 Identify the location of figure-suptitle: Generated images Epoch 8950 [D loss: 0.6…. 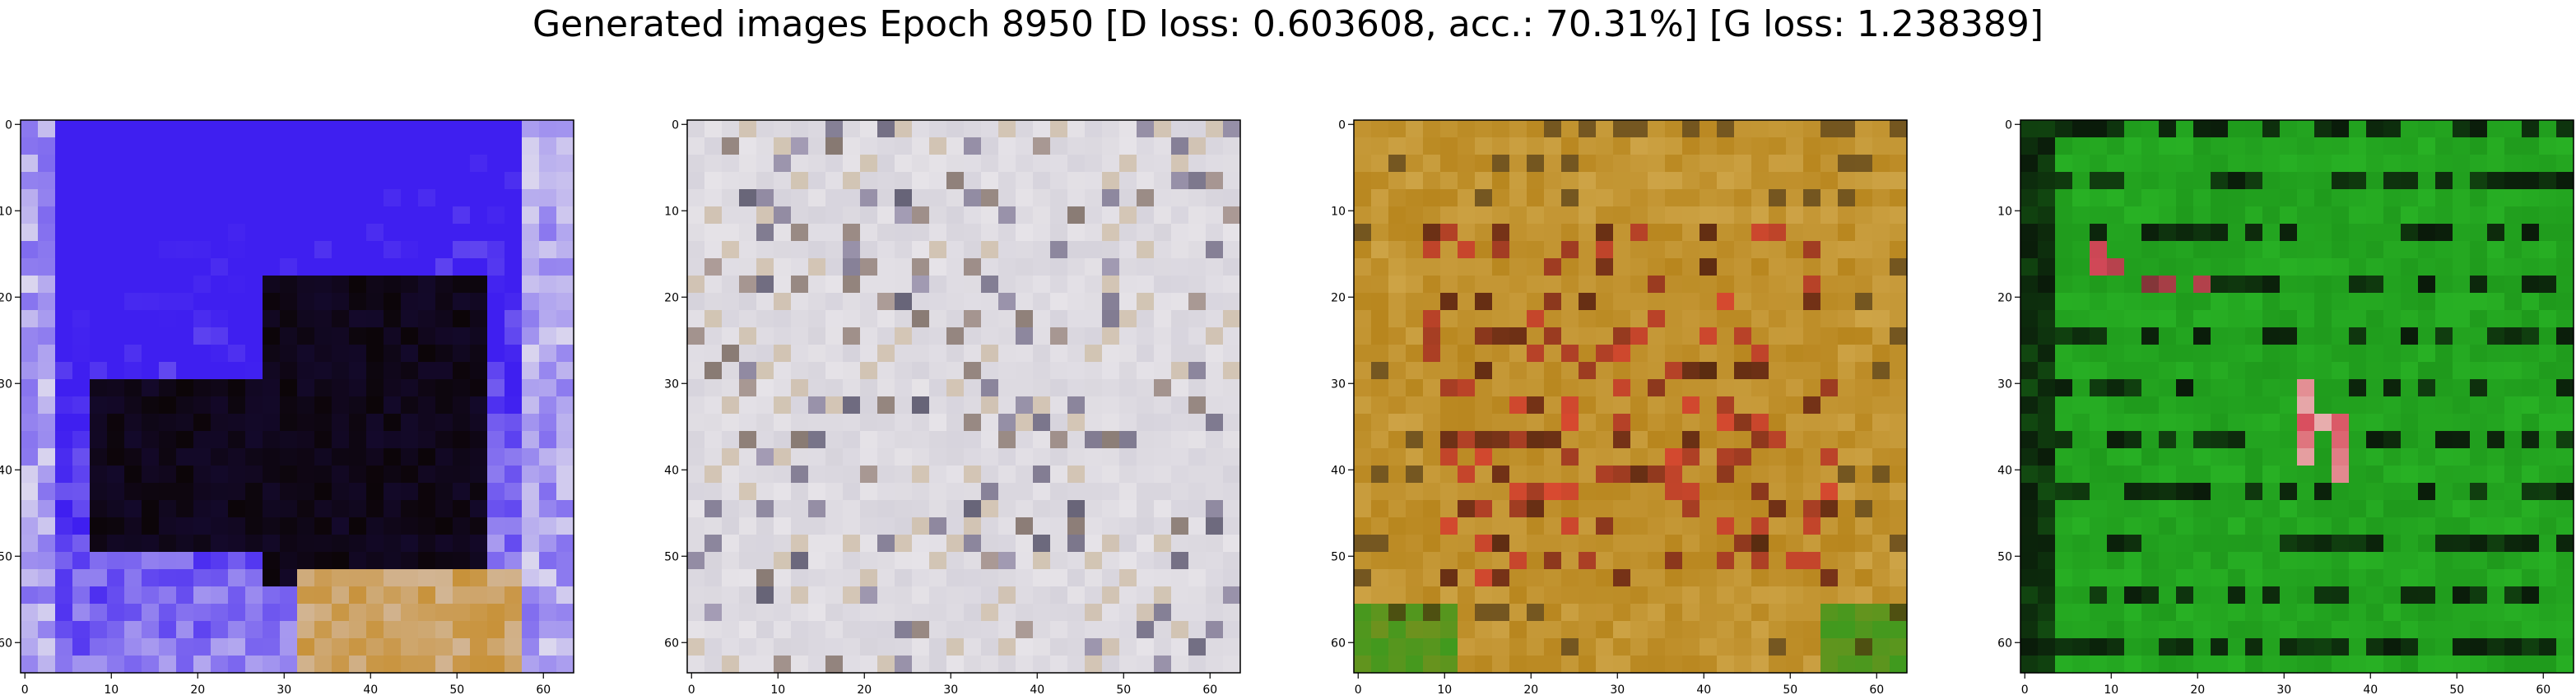
(1288, 24).